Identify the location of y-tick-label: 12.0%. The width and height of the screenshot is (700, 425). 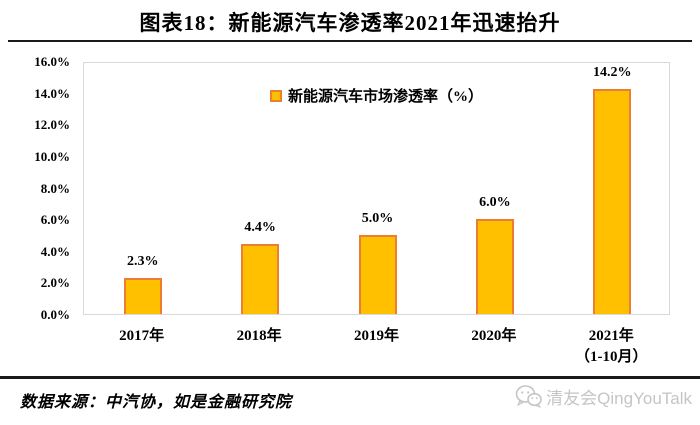
(52, 125).